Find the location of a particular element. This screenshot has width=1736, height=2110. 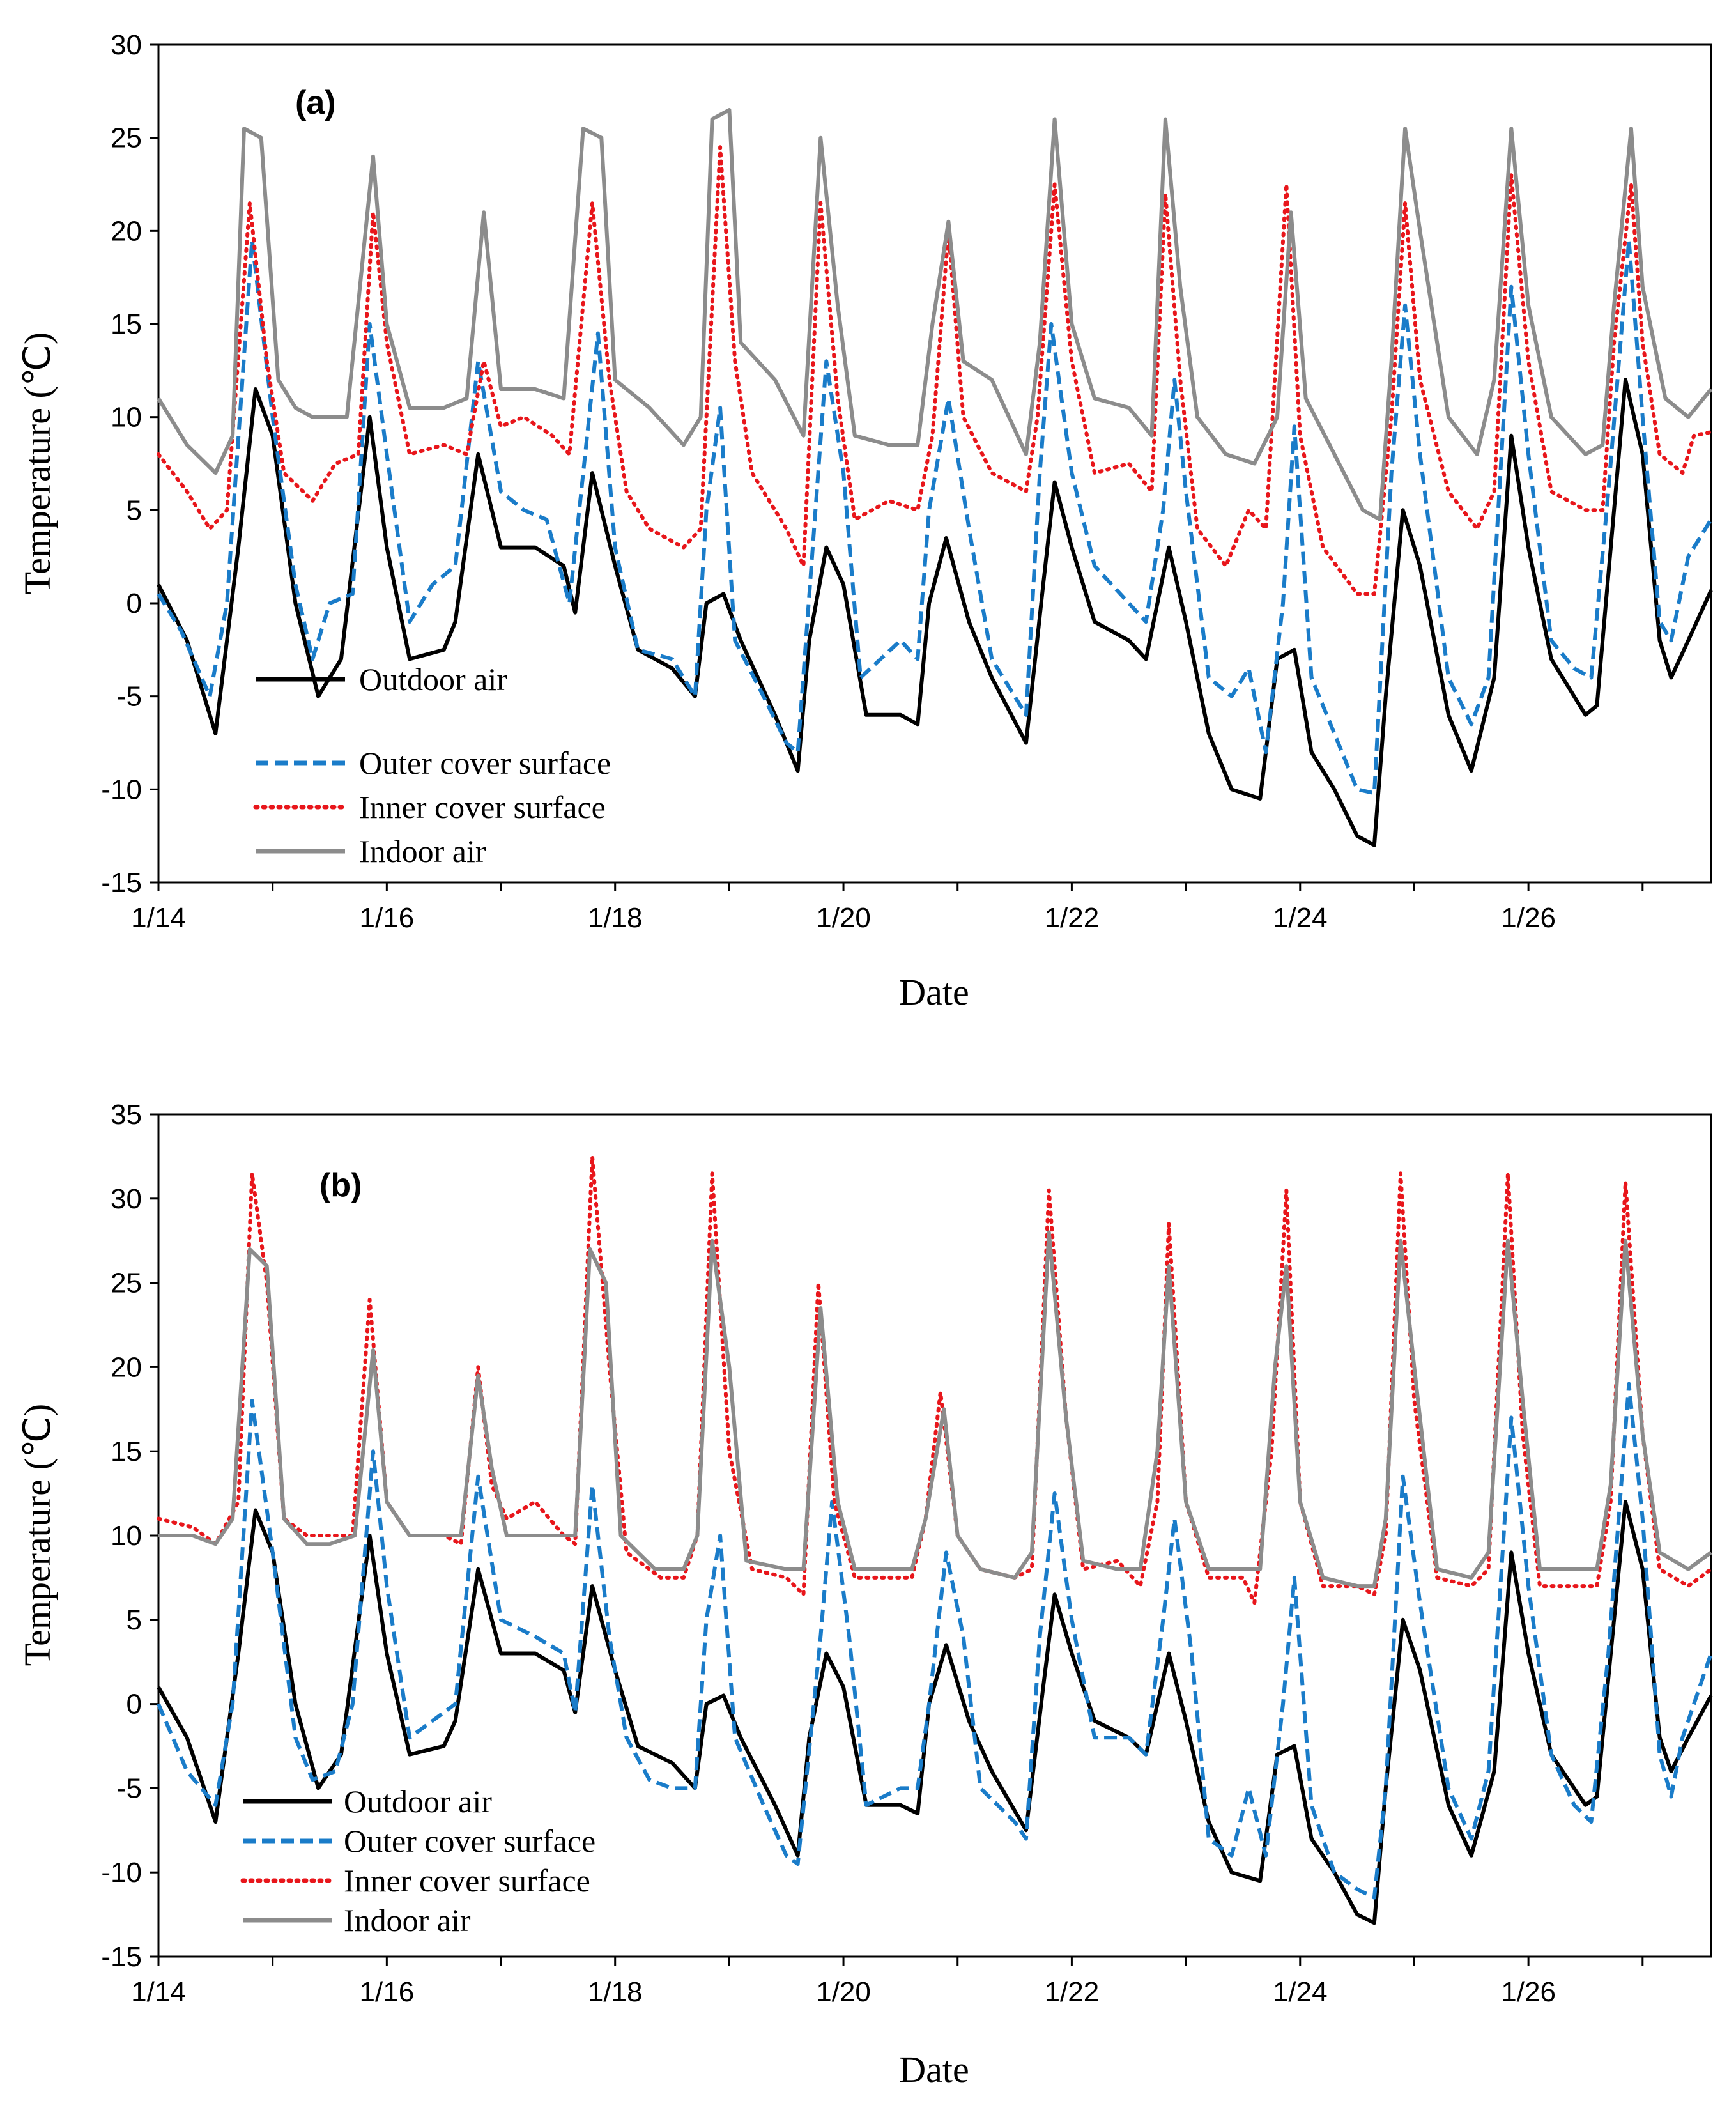

x-tick-label-a: 1/18 is located at coordinates (615, 918).